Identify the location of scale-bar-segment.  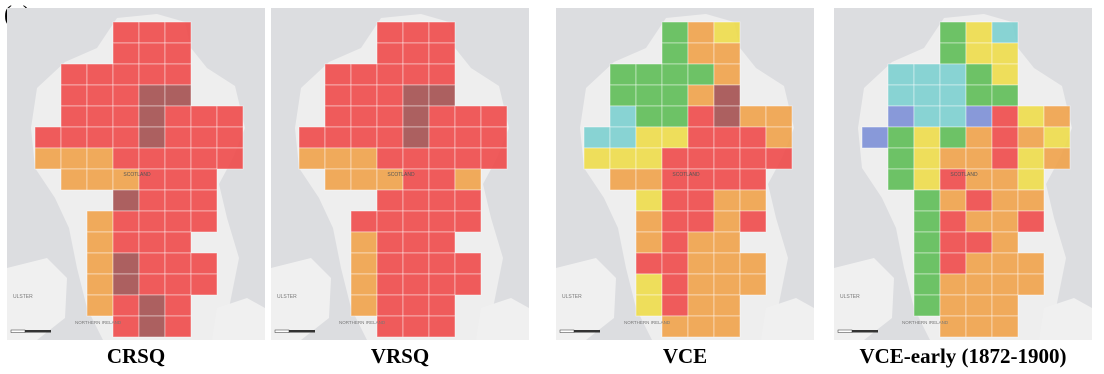
(567, 331).